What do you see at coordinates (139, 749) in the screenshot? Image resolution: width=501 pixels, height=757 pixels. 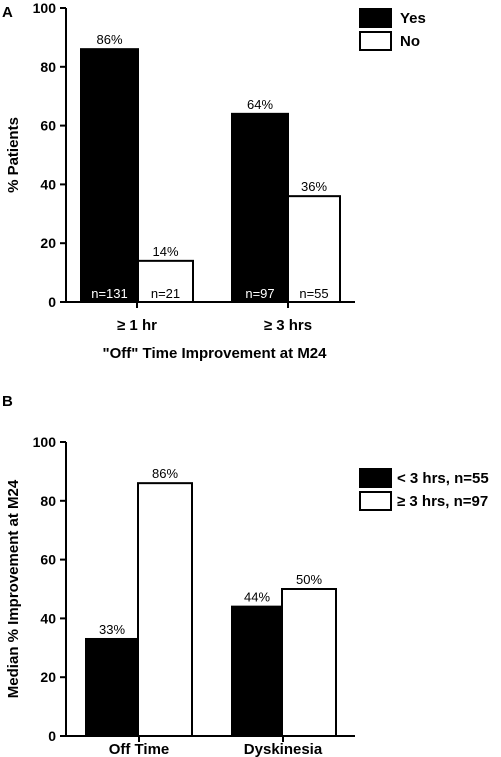 I see `panel-b-category-label-1: Off Time` at bounding box center [139, 749].